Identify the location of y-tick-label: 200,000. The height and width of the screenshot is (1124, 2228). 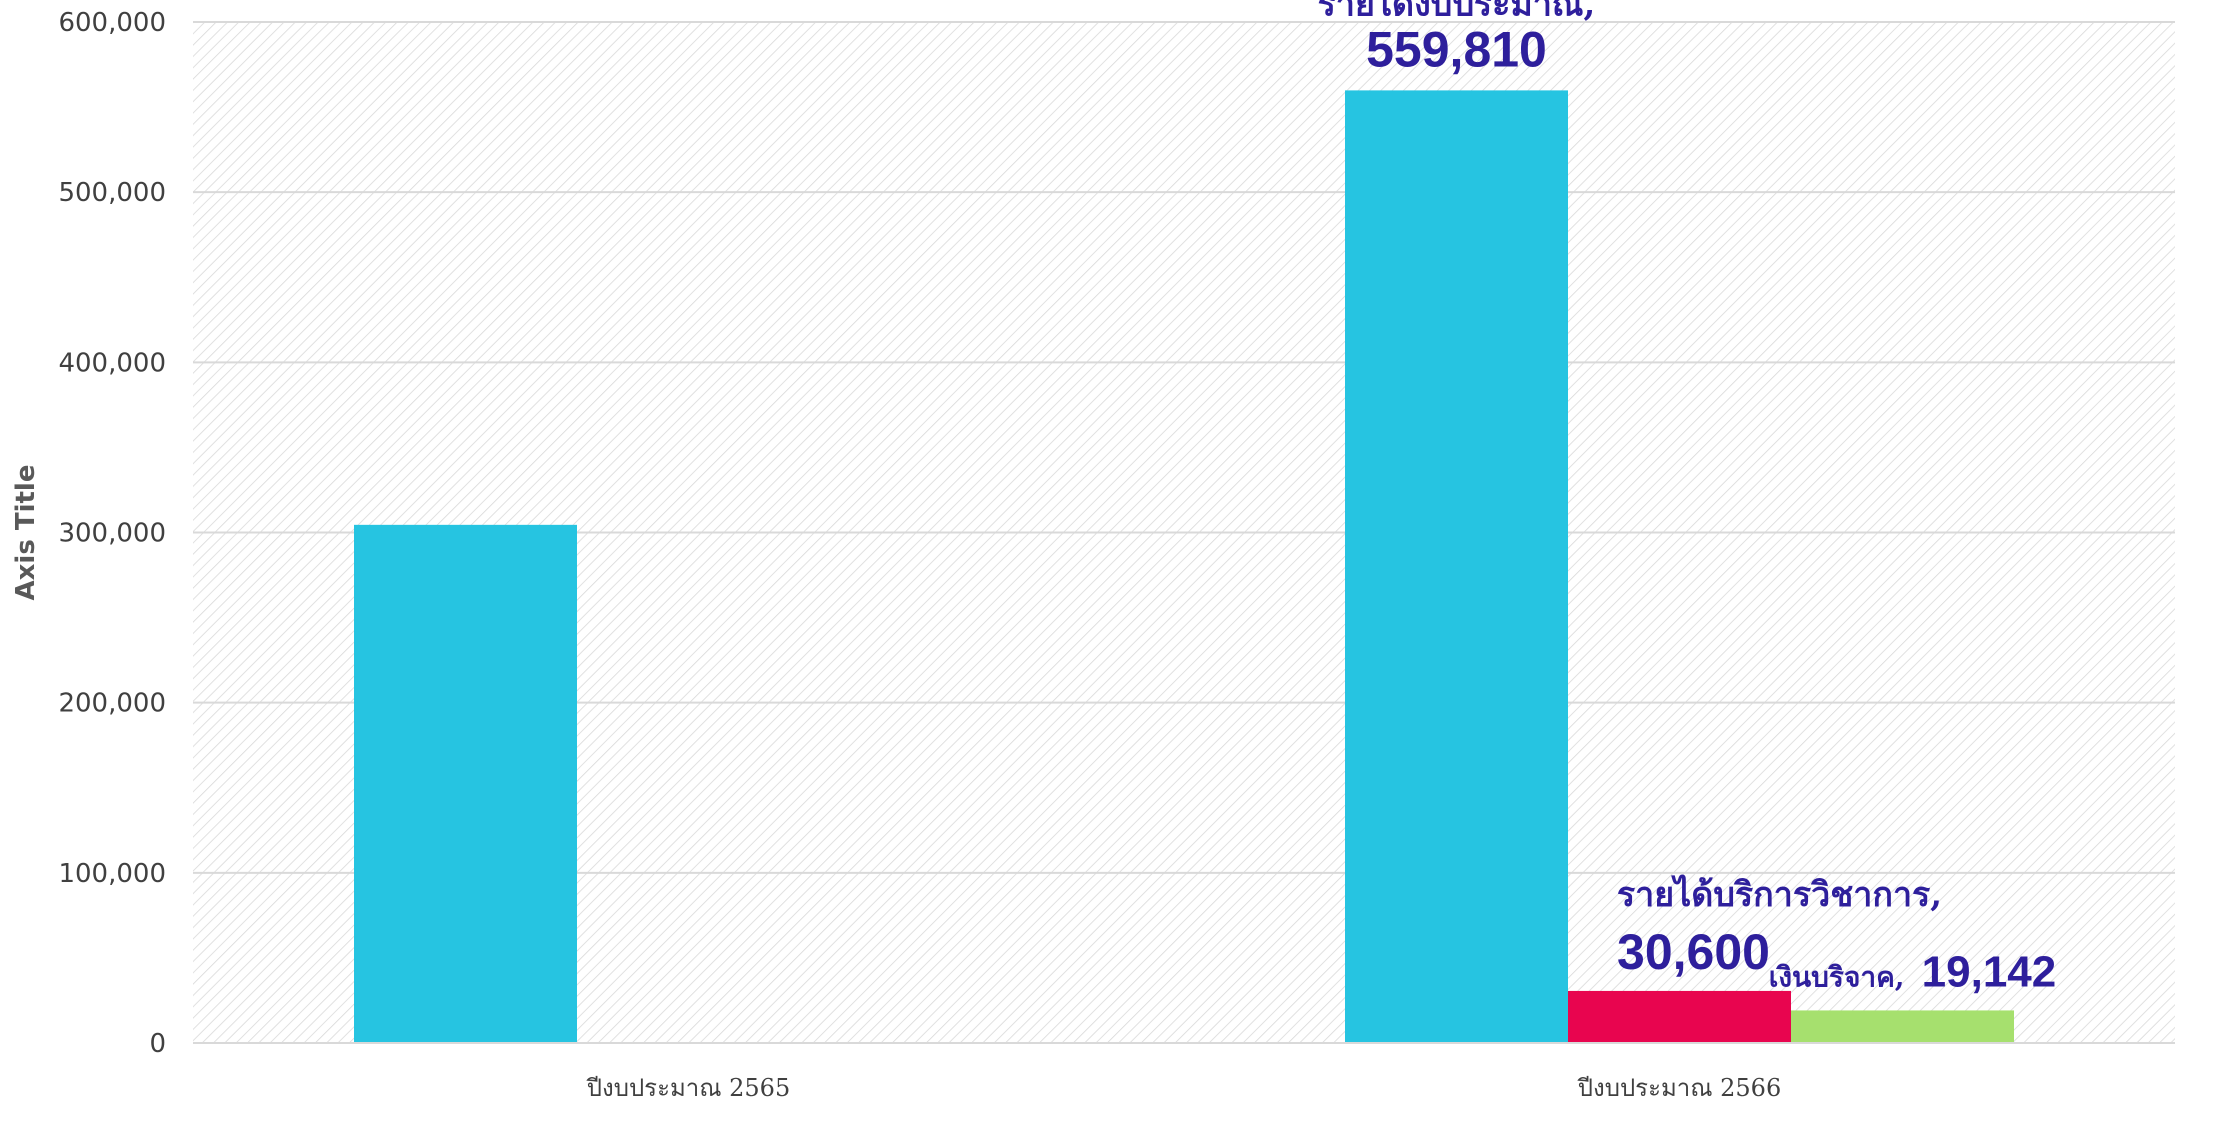
(112, 704).